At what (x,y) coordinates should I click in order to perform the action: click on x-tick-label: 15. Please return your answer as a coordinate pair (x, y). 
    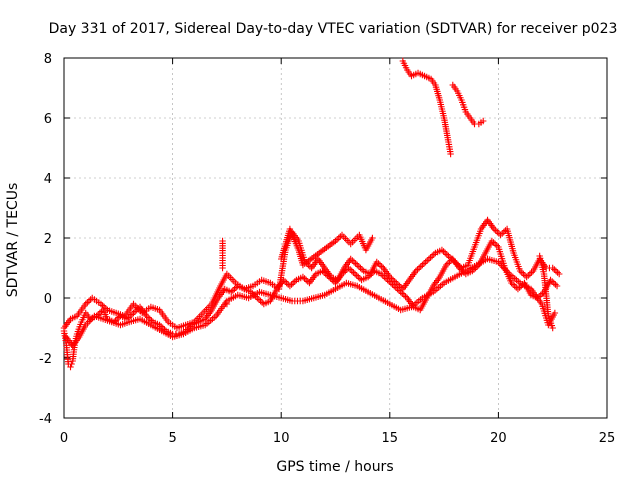
    Looking at the image, I should click on (390, 438).